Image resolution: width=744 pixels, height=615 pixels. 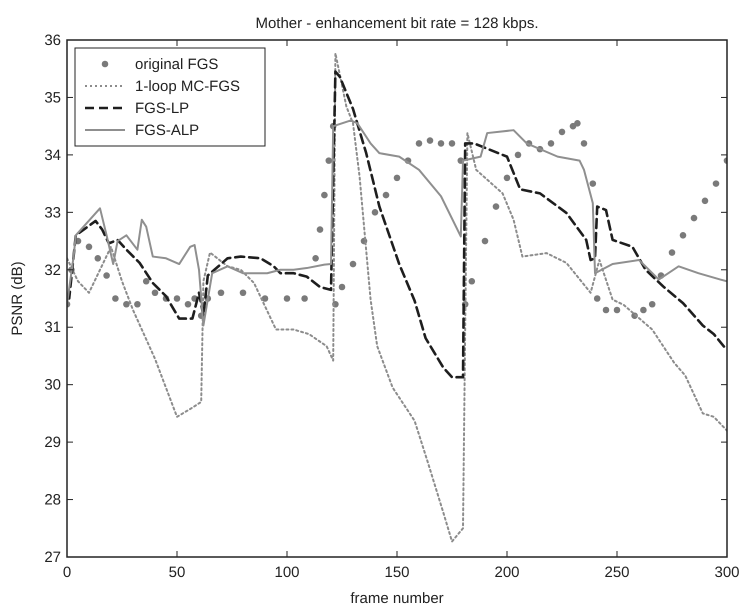 I want to click on legend-label: FGS-LP, so click(x=162, y=108).